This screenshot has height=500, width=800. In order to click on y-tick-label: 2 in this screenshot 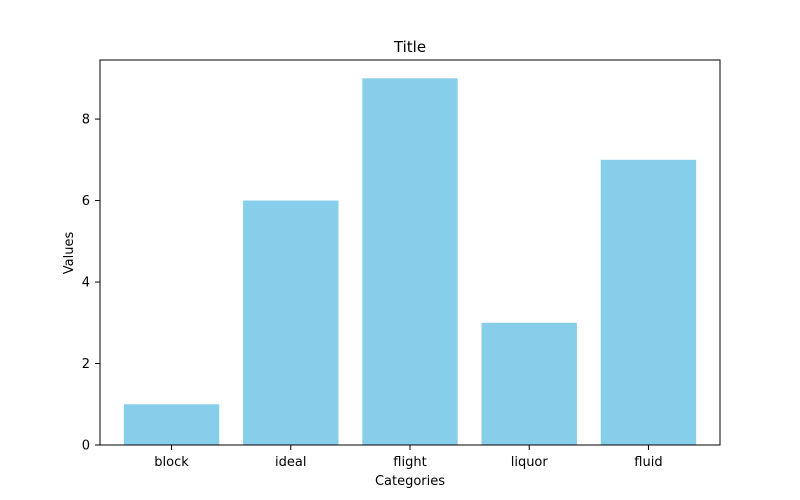, I will do `click(86, 364)`.